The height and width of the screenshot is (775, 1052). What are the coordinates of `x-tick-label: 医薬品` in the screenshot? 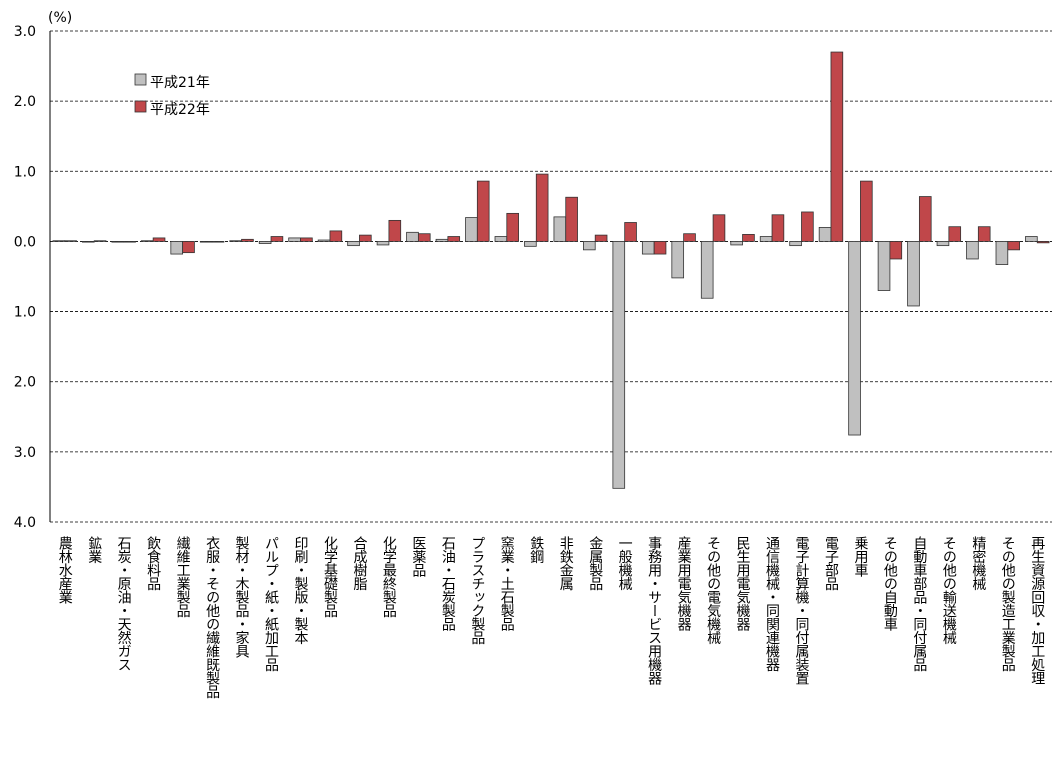 It's located at (418, 556).